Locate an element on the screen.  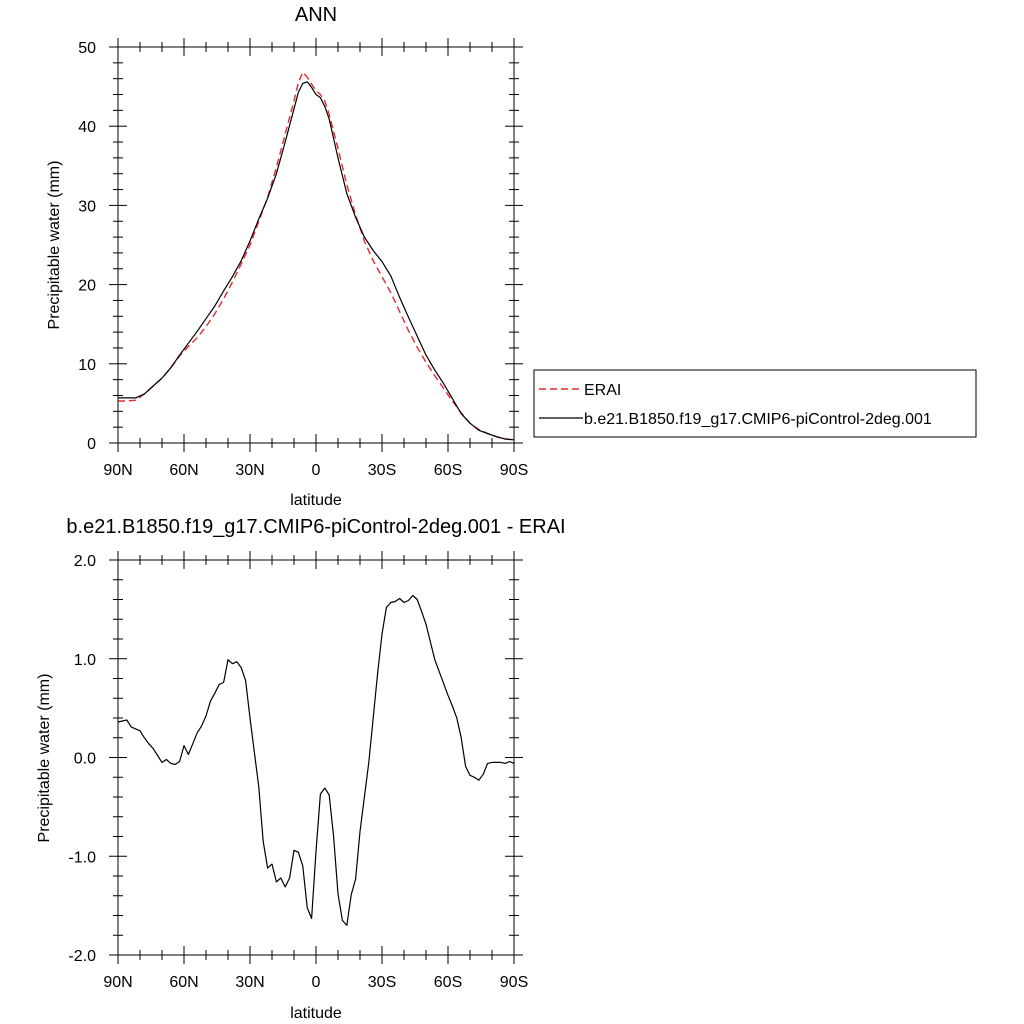
legend-box is located at coordinates (755, 403).